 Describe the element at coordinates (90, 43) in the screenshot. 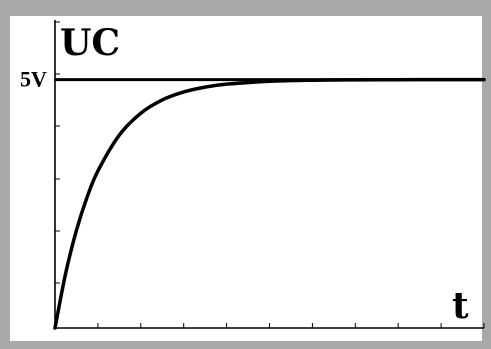

I see `y-axis-label: UC` at that location.